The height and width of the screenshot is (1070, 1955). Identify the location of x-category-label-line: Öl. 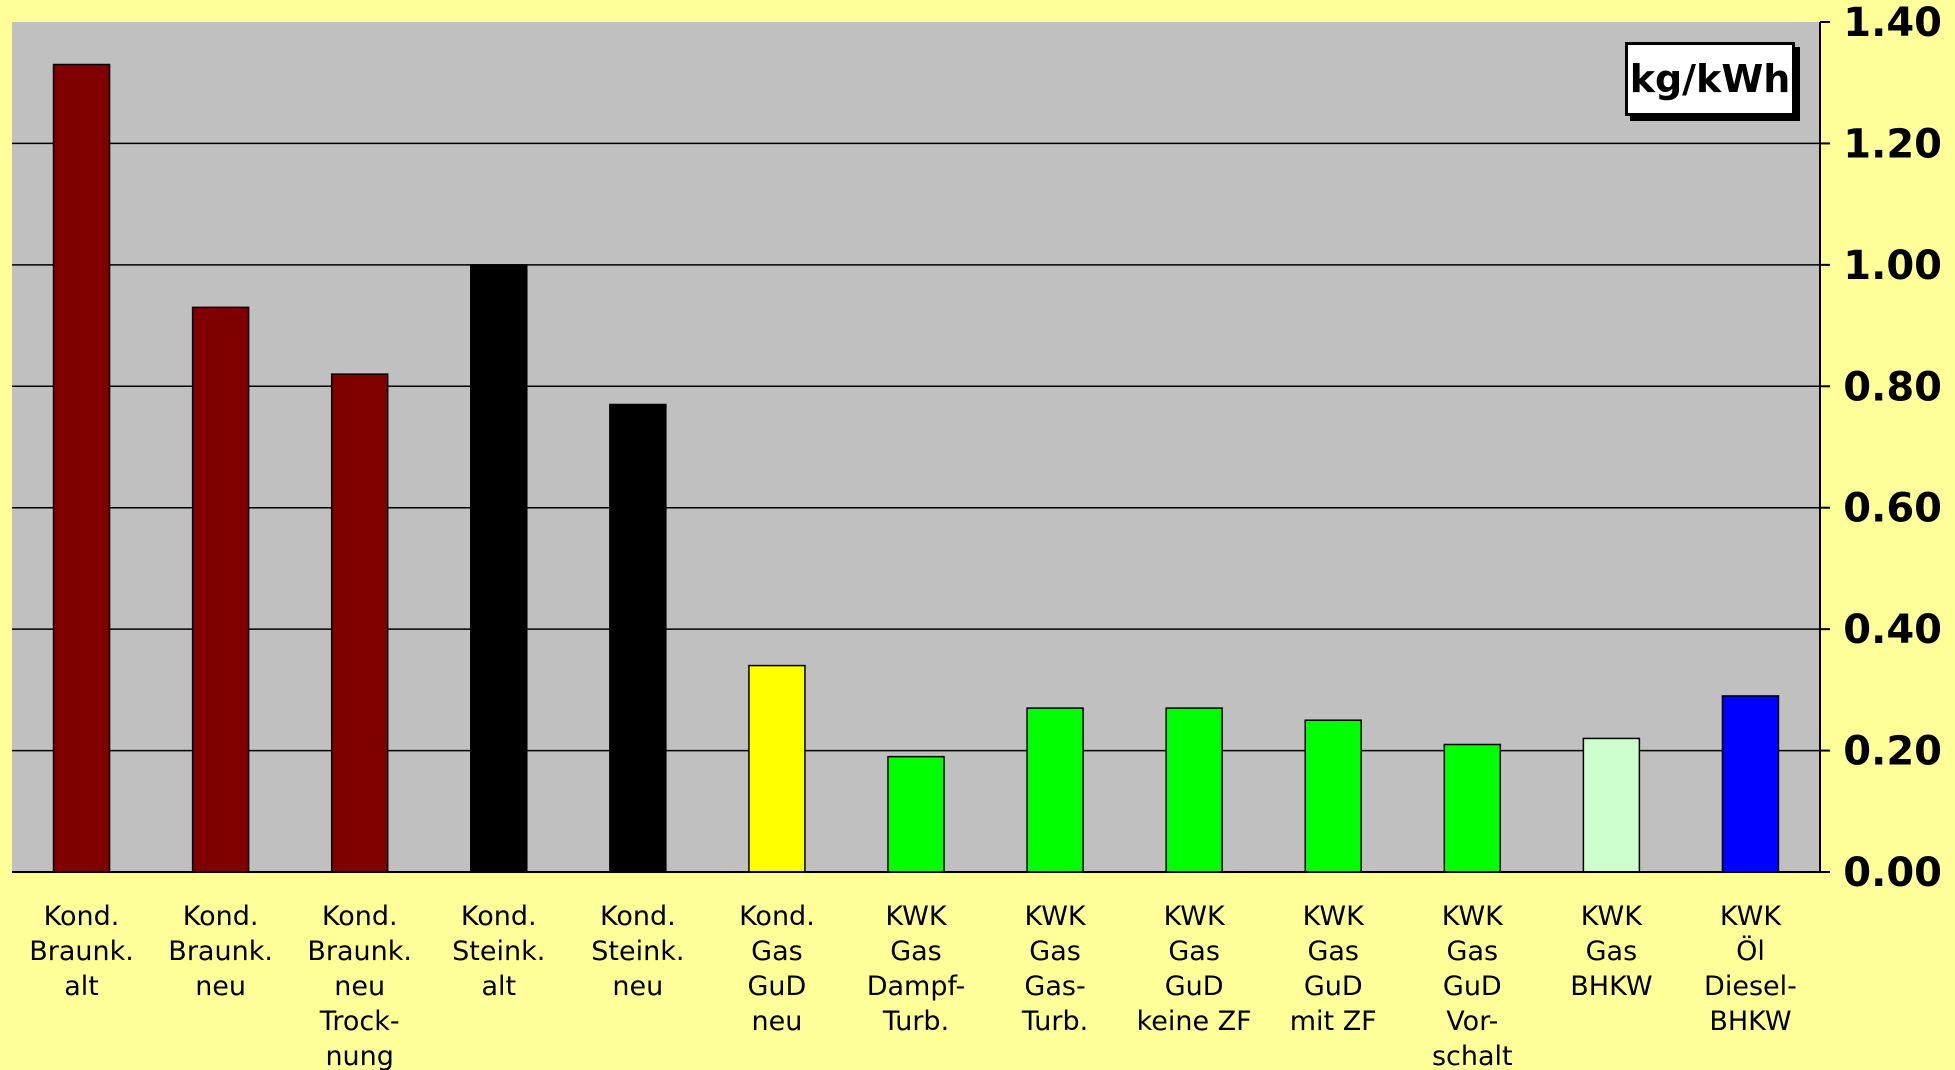
(1750, 951).